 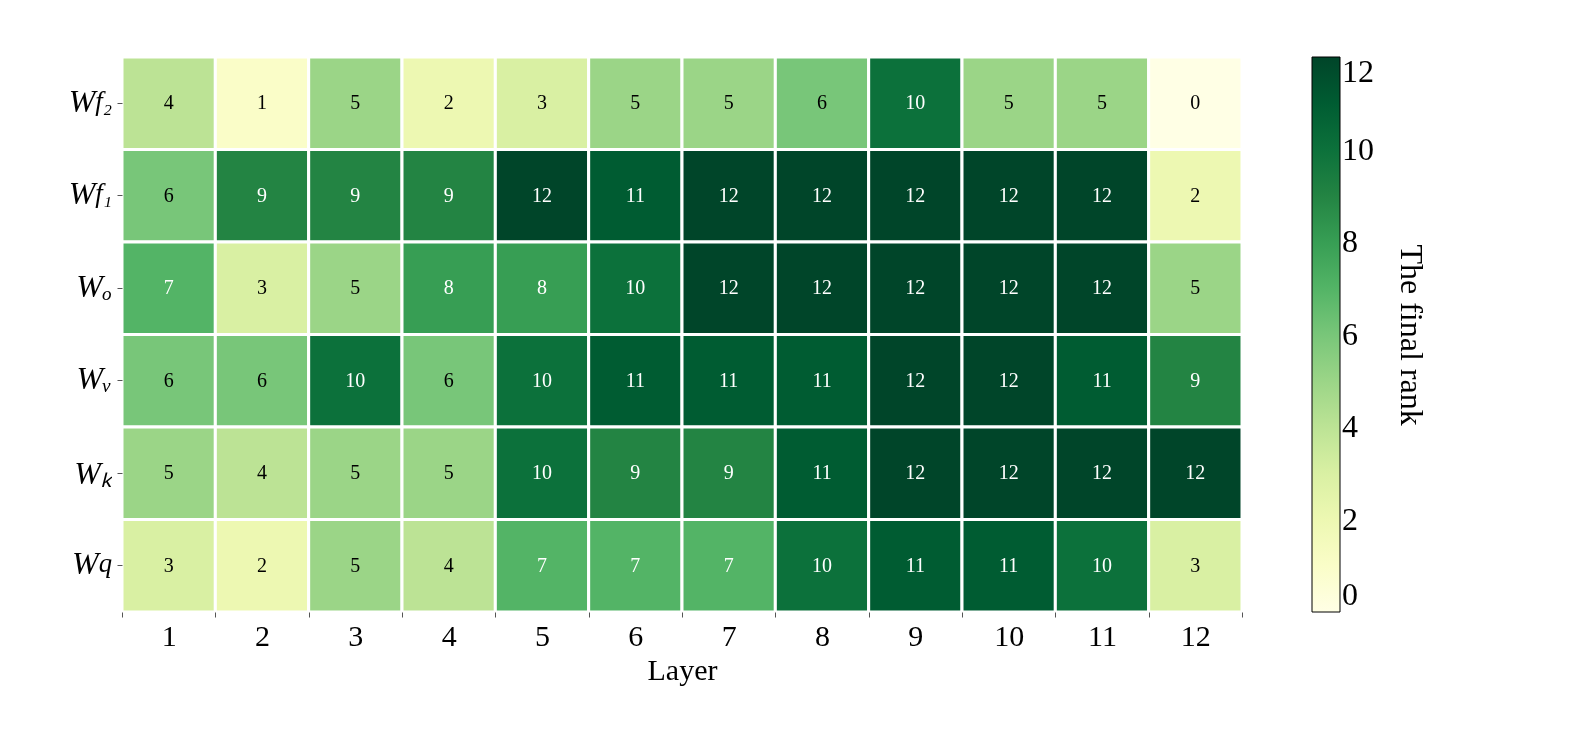 I want to click on color-bar-title: The final rank, so click(x=1412, y=335).